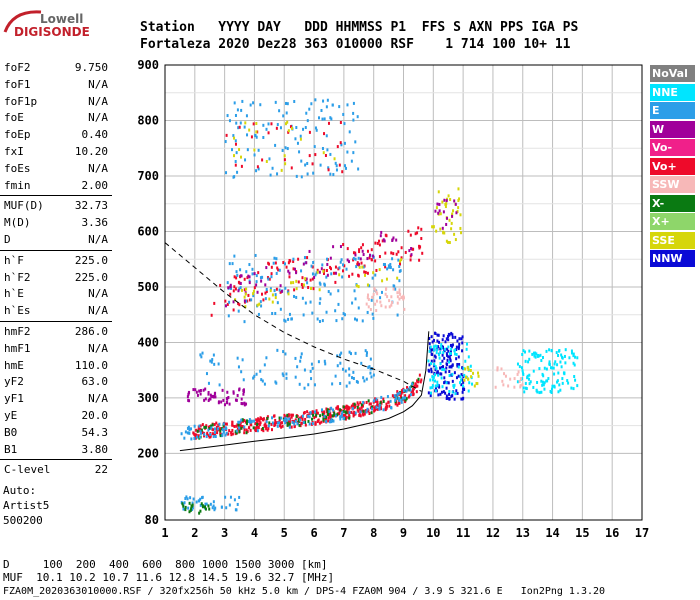 Image resolution: width=700 pixels, height=600 pixels. I want to click on x-tick-label: 7, so click(343, 533).